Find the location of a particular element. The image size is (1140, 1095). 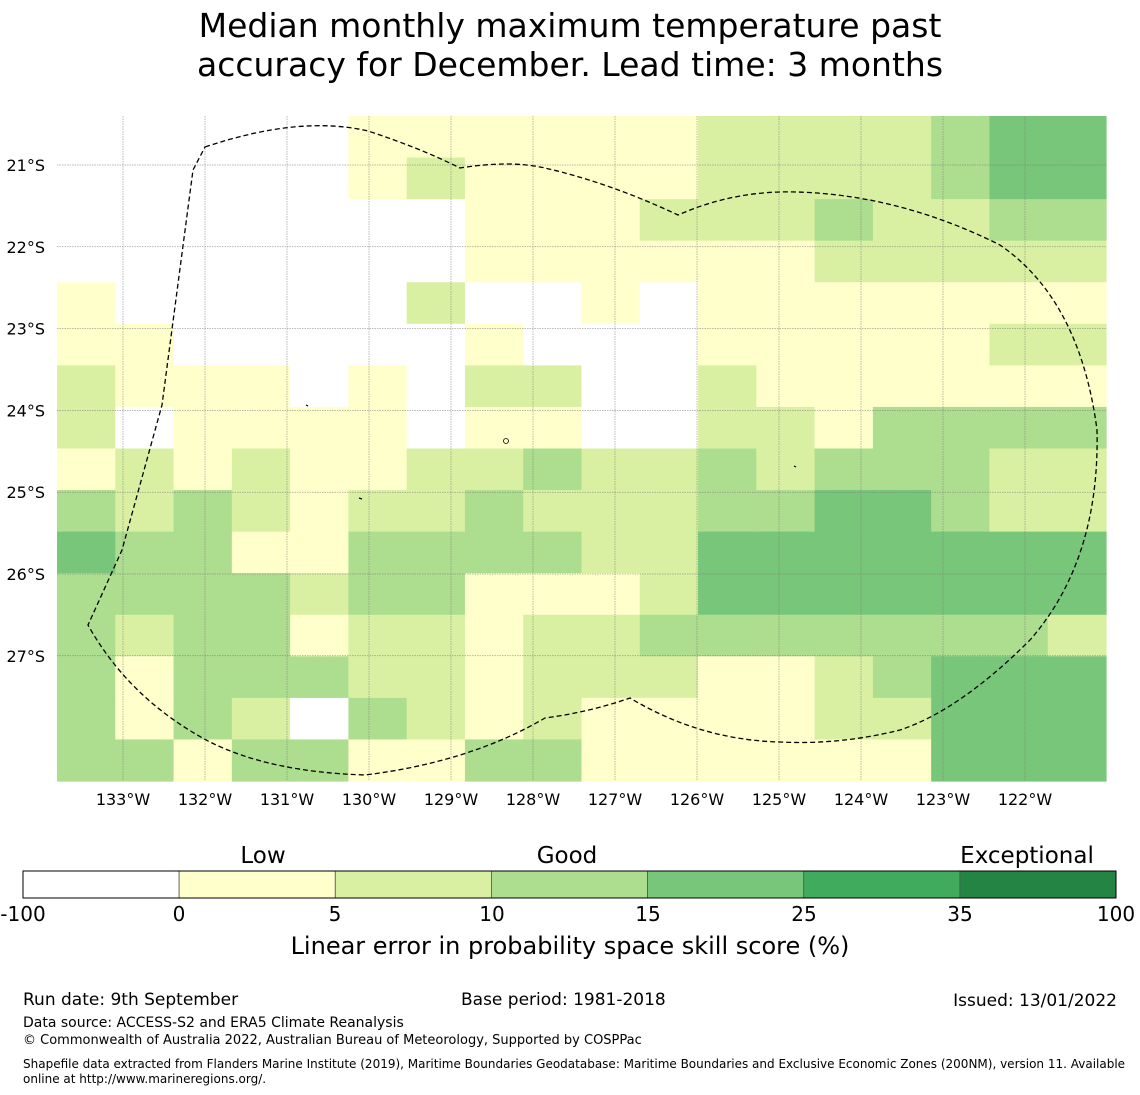

title-line-1: Median monthly maximum temperature past is located at coordinates (570, 25).